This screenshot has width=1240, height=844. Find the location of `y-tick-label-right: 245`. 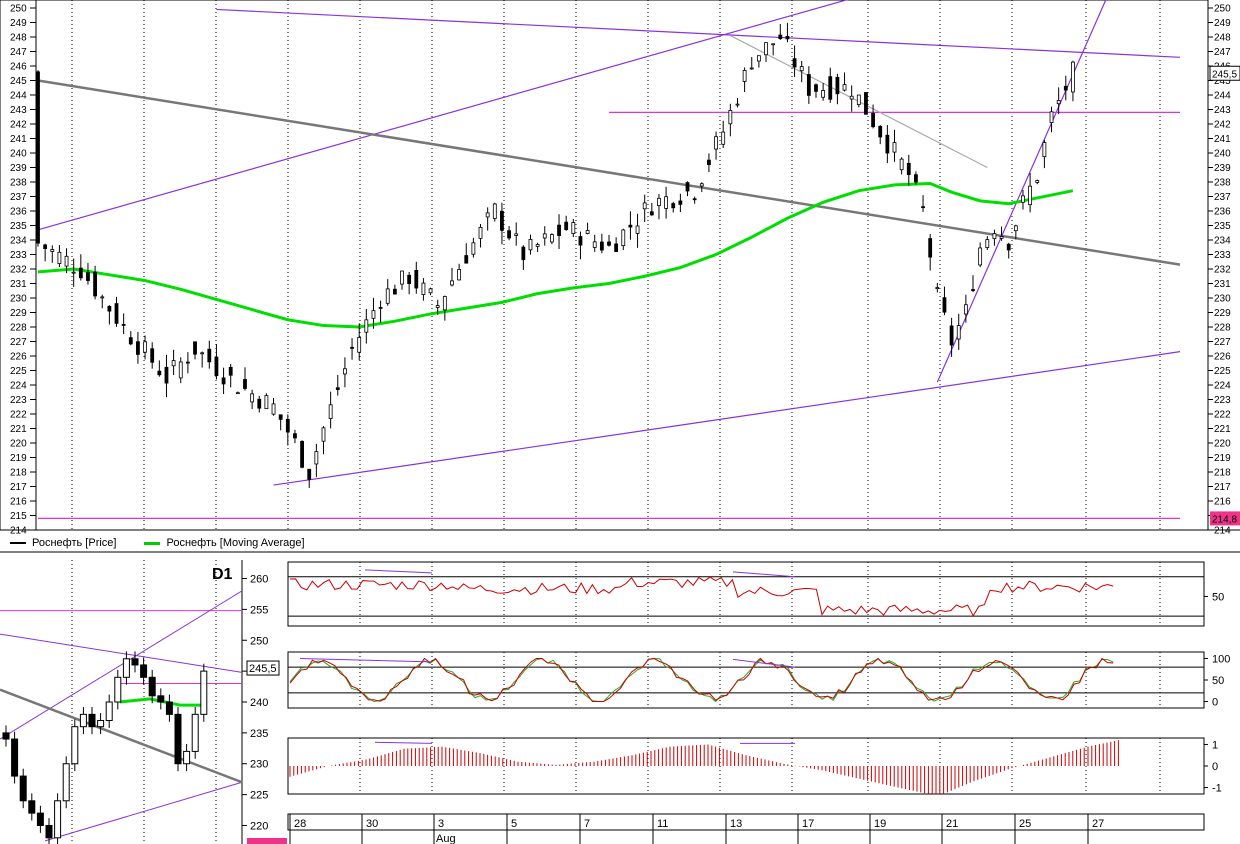

y-tick-label-right: 245 is located at coordinates (1222, 81).